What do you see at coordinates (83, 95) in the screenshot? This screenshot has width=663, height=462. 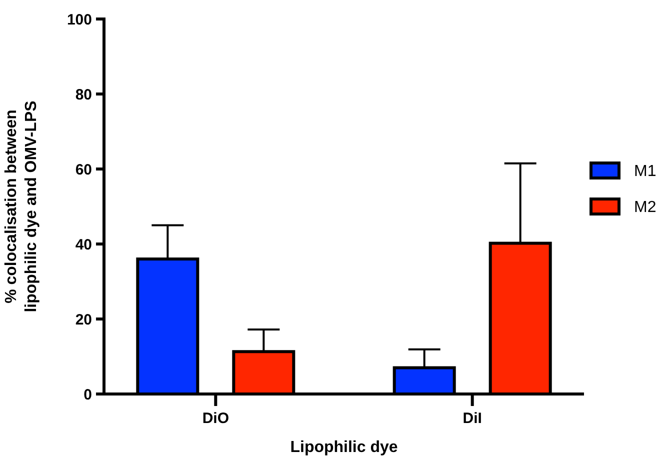 I see `y-tick-label: 80` at bounding box center [83, 95].